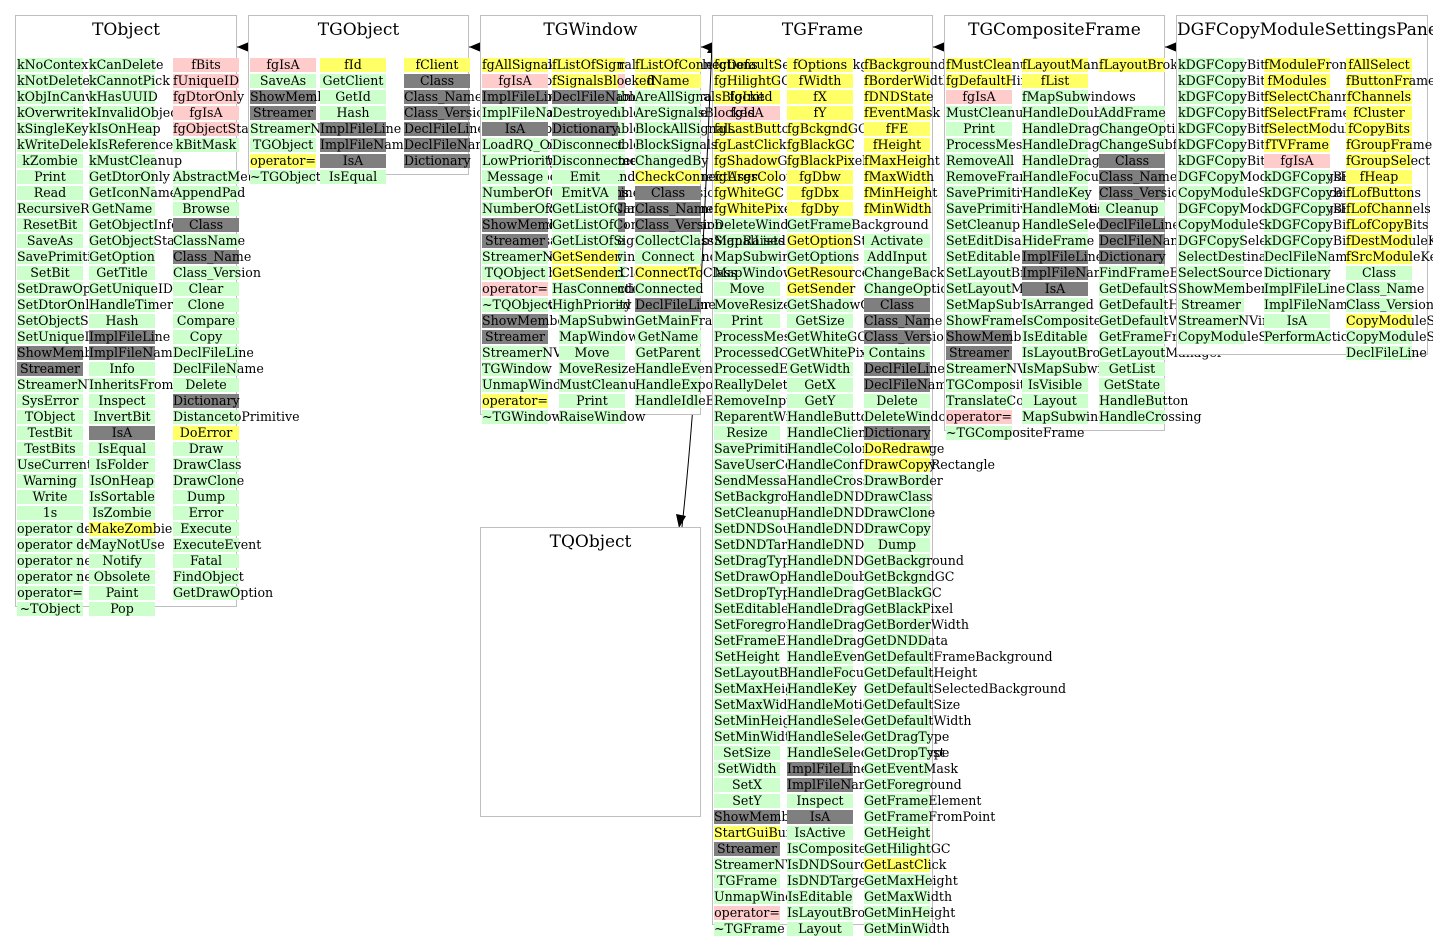 The width and height of the screenshot is (1433, 944). Describe the element at coordinates (689, 400) in the screenshot. I see `member-handleidleevent: HandleIdleEvent` at that location.